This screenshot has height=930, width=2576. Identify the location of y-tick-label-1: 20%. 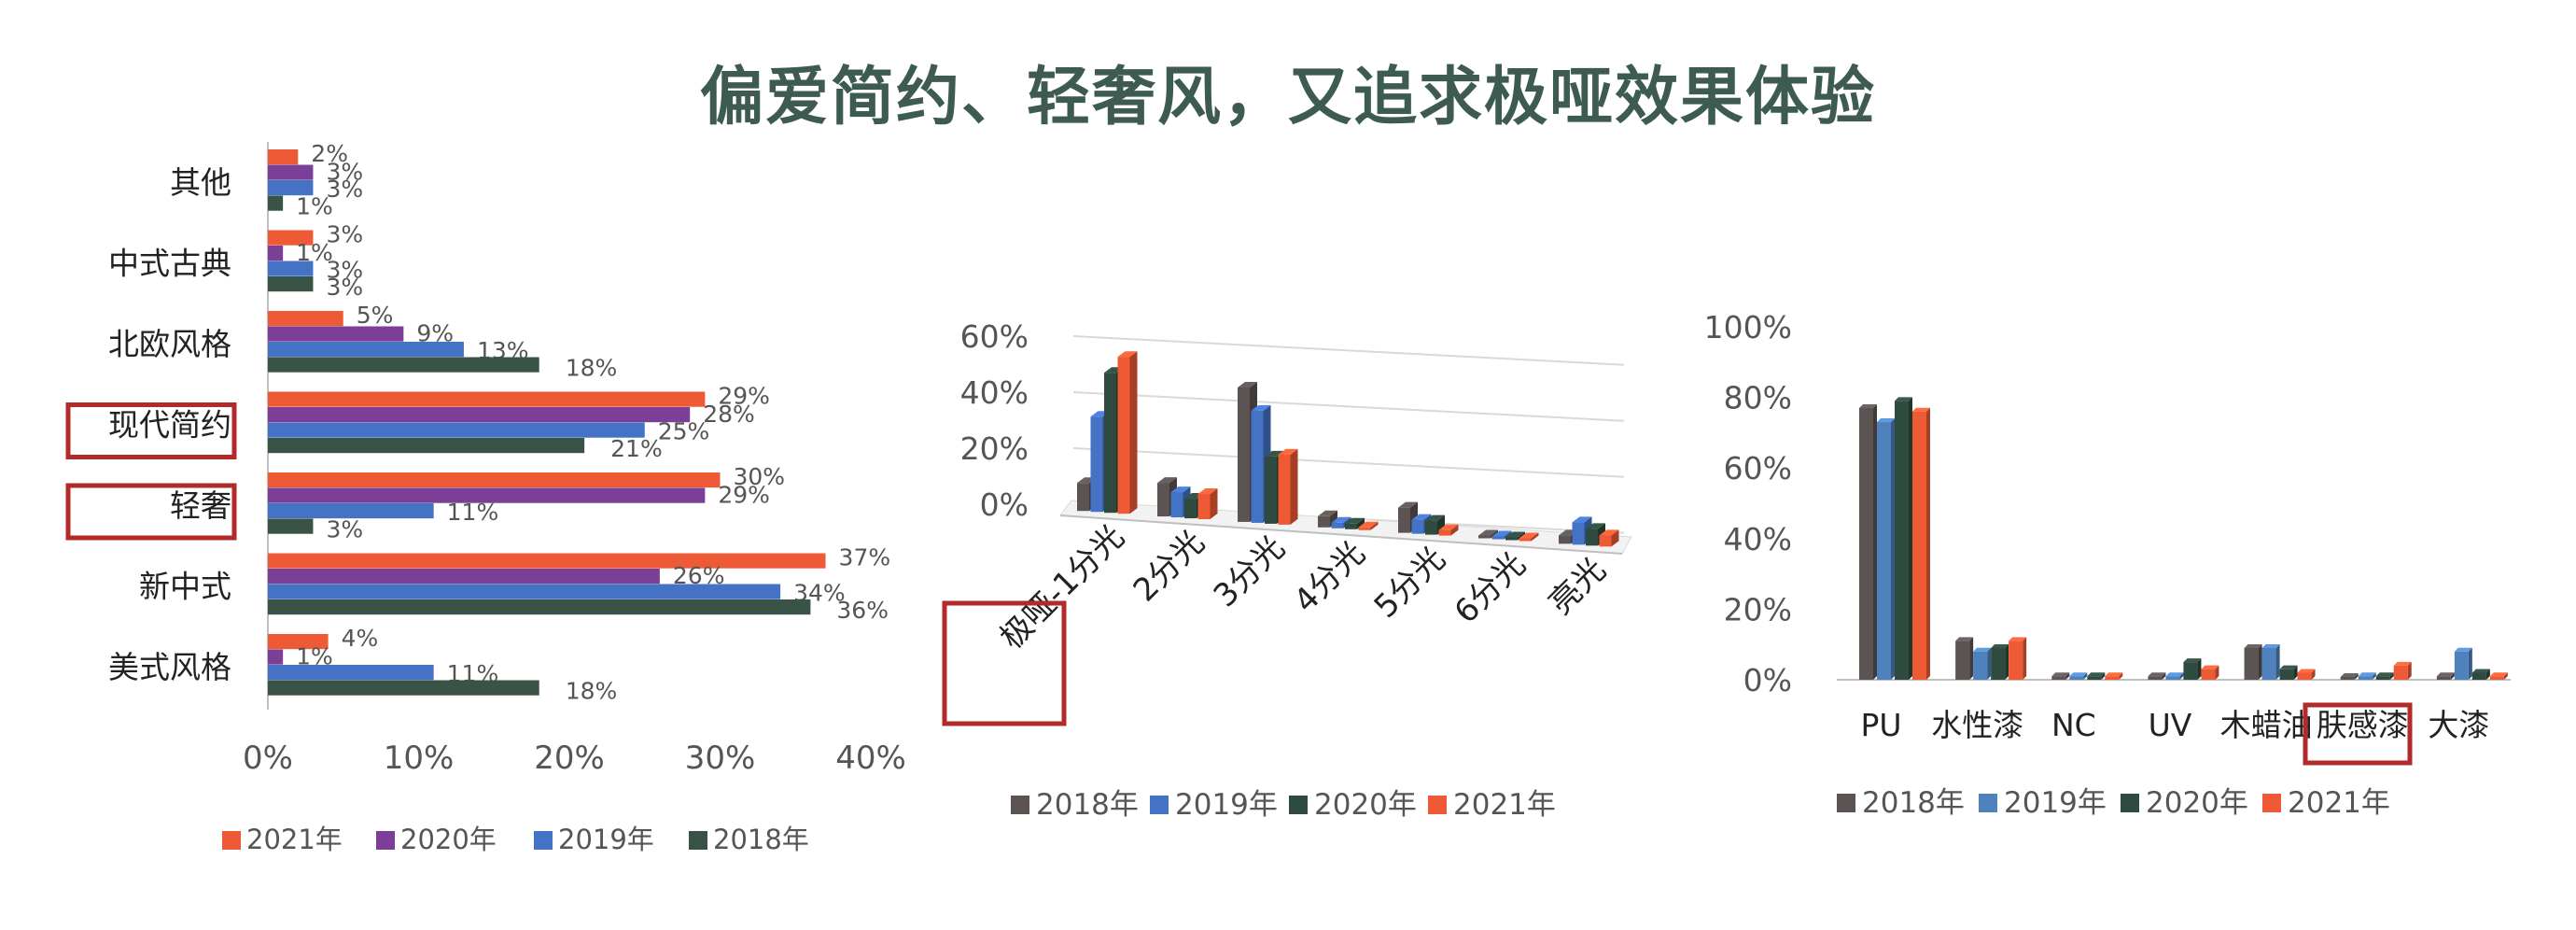
(994, 448).